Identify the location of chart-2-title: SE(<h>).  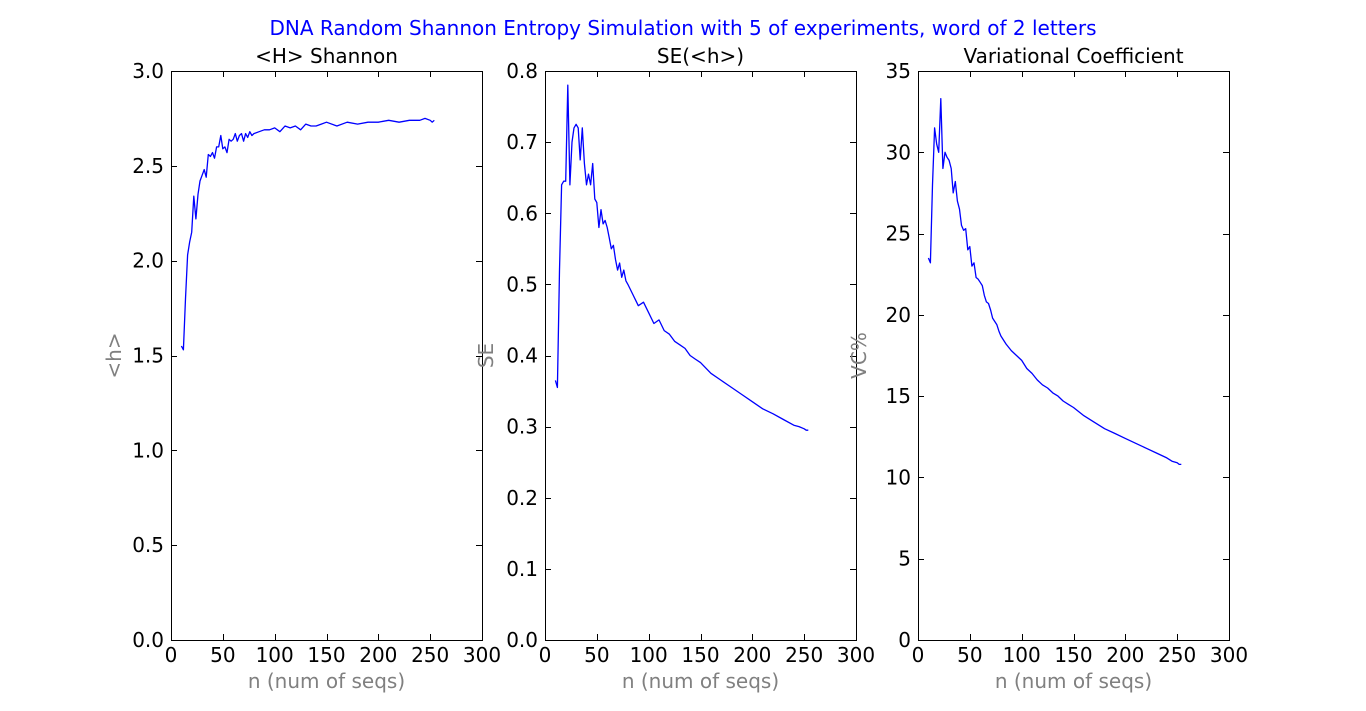
(700, 56).